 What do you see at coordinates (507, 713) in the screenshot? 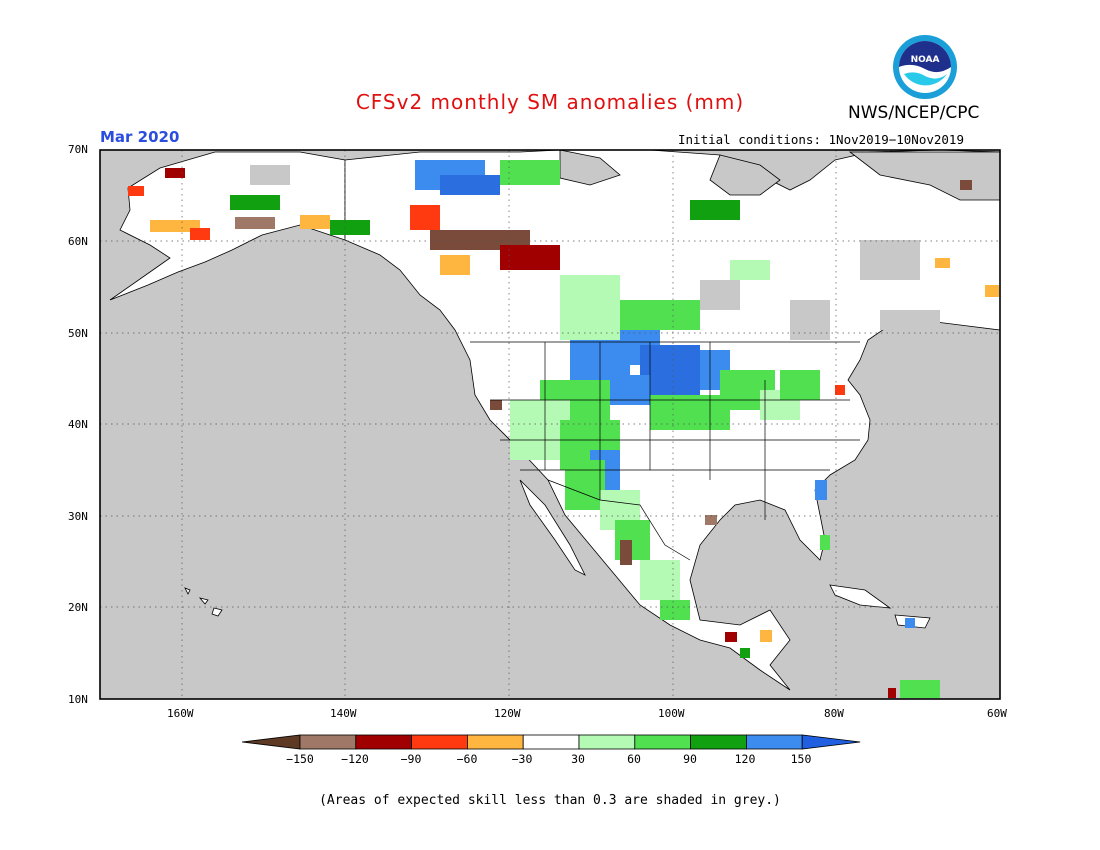
I see `lon-label: 120W` at bounding box center [507, 713].